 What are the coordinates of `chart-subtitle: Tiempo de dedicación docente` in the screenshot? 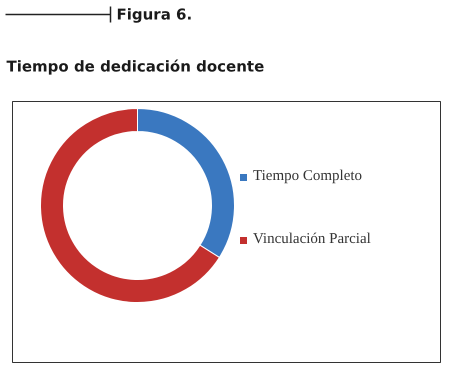 It's located at (135, 67).